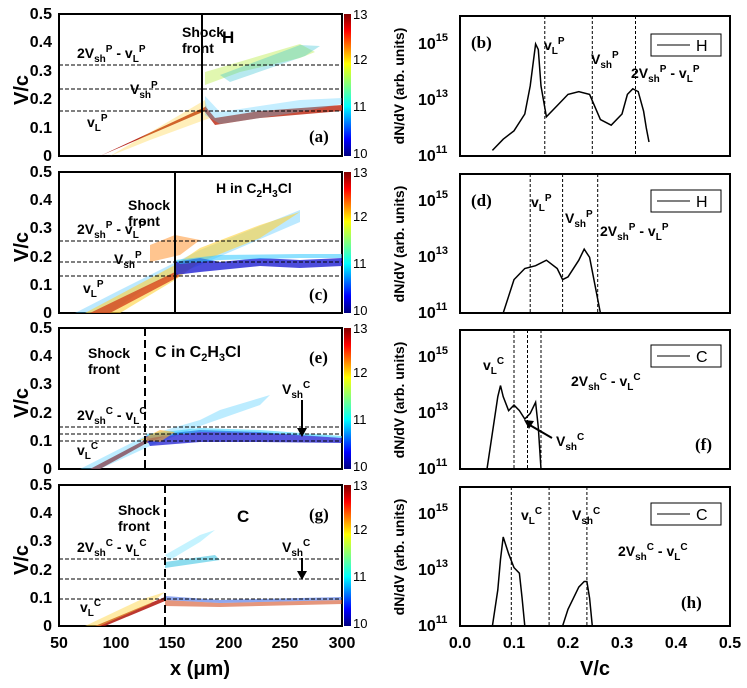 The image size is (747, 688). I want to click on species-label: H, so click(228, 37).